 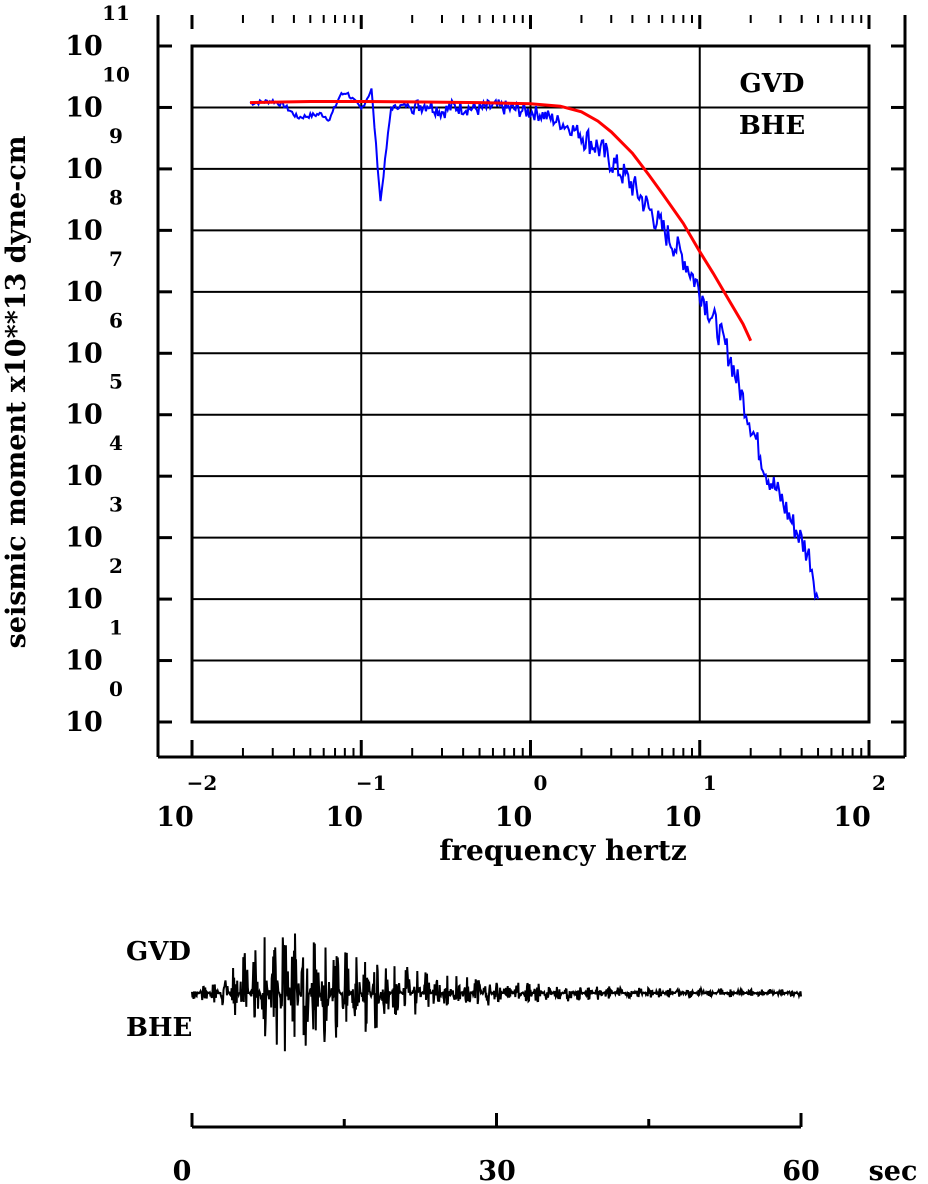 What do you see at coordinates (496, 992) in the screenshot?
I see `seismogram-trace` at bounding box center [496, 992].